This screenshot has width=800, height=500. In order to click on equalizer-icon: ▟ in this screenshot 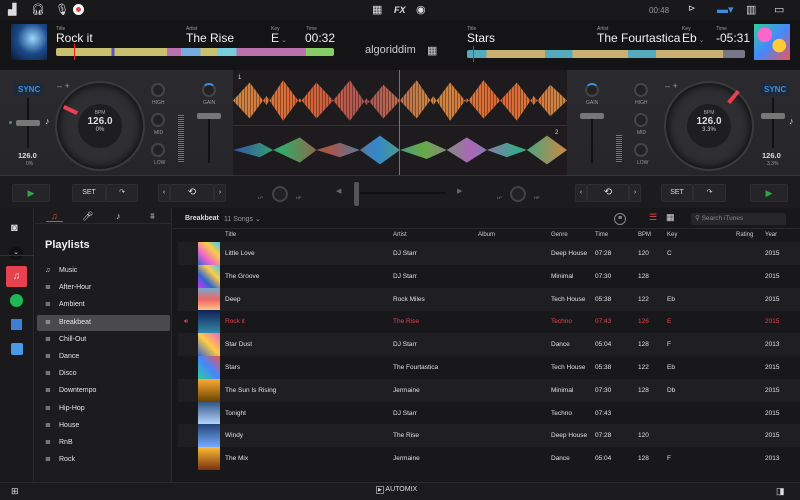, I will do `click(12, 10)`.